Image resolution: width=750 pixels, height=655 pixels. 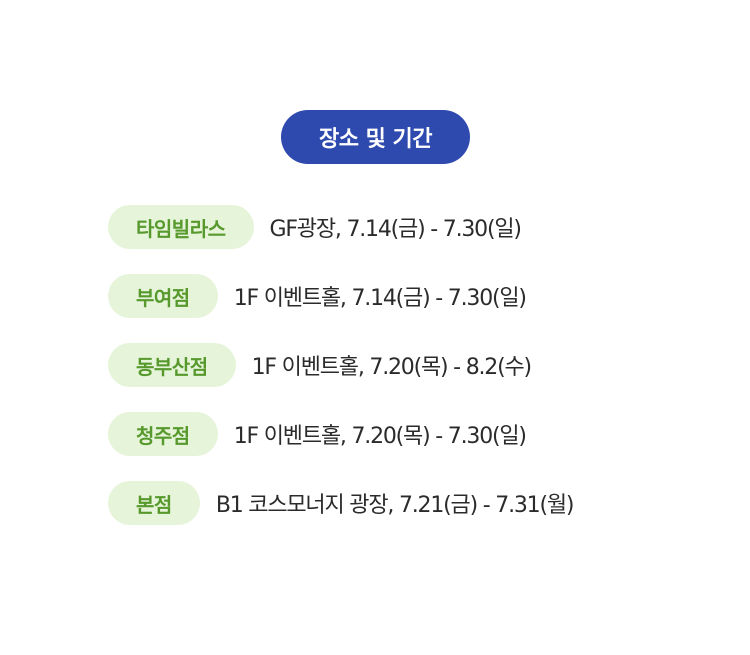 I want to click on section-title-badge: 장소 및 기간, so click(x=375, y=137).